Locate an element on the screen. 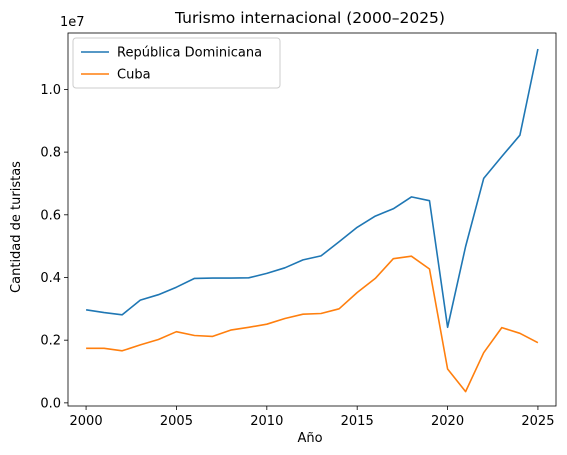  legend-label: Cuba is located at coordinates (134, 75).